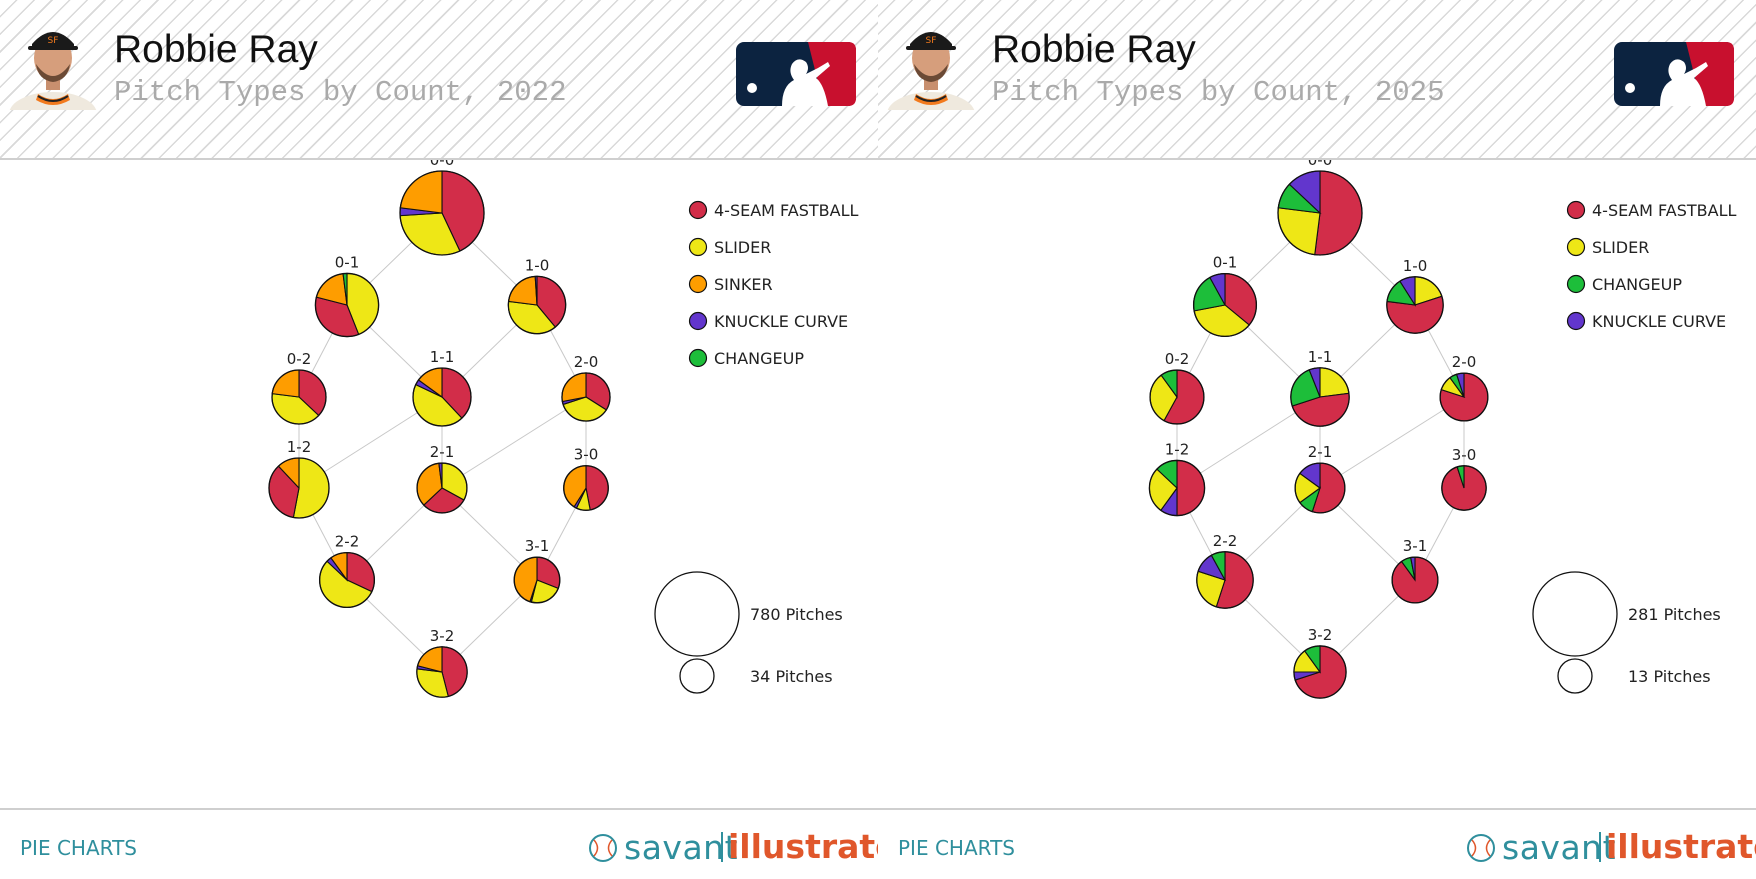  Describe the element at coordinates (791, 676) in the screenshot. I see `size-legend-label: 34 Pitches` at that location.